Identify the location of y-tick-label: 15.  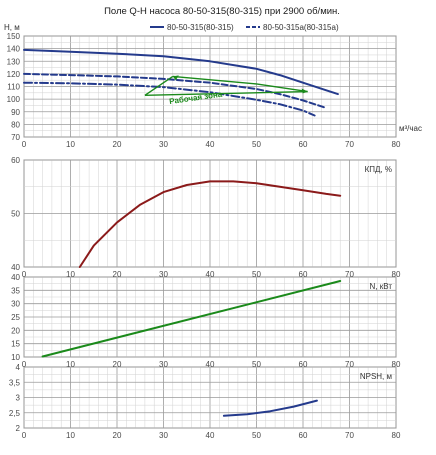
(15, 344).